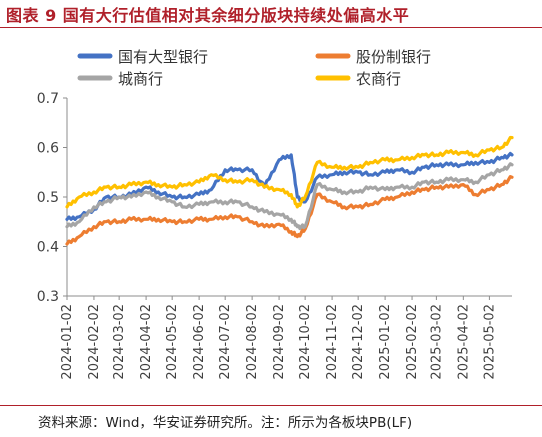 This screenshot has width=542, height=437. Describe the element at coordinates (225, 342) in the screenshot. I see `x-tick-label: 2024-07-02` at that location.